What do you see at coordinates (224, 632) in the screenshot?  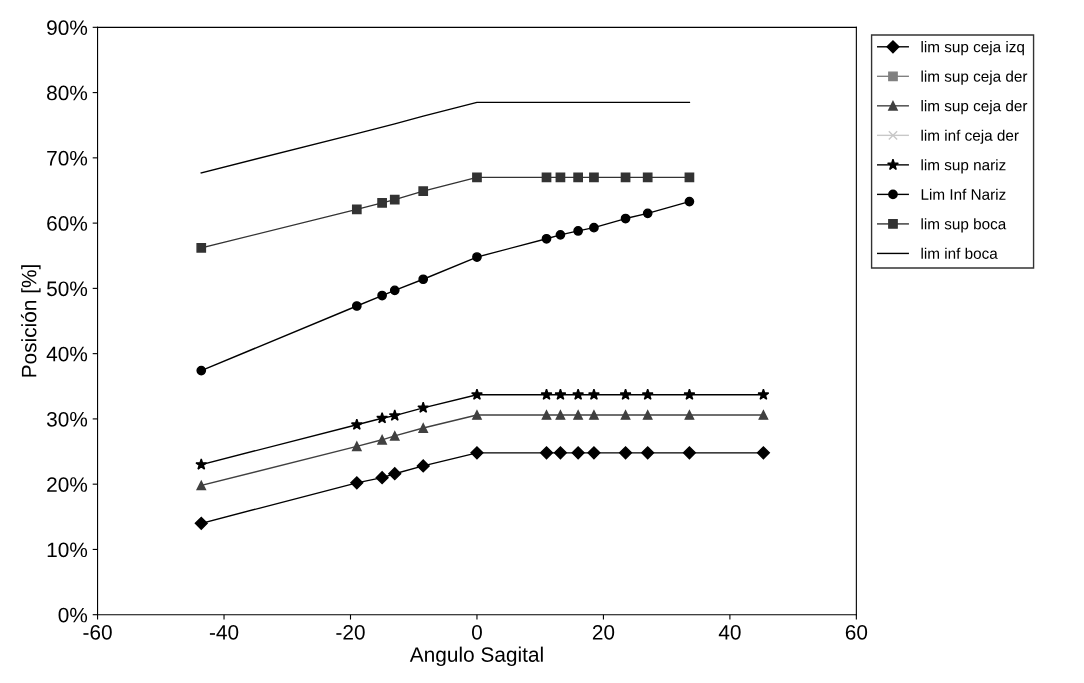 I see `x-tick-label: -40` at bounding box center [224, 632].